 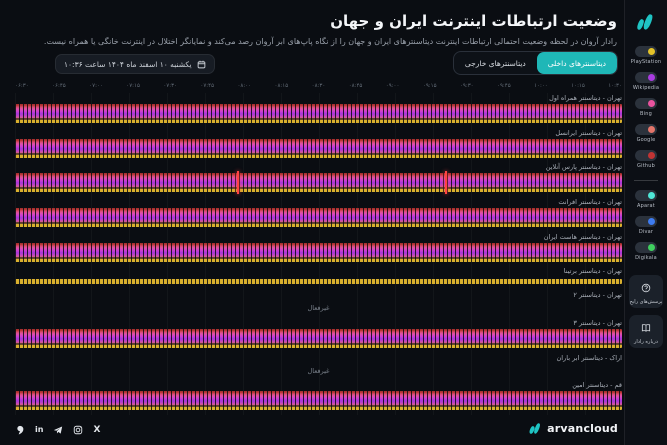 I want to click on datacenter-row-label: تهران - دیتاسنتر برتینا, so click(x=592, y=271).